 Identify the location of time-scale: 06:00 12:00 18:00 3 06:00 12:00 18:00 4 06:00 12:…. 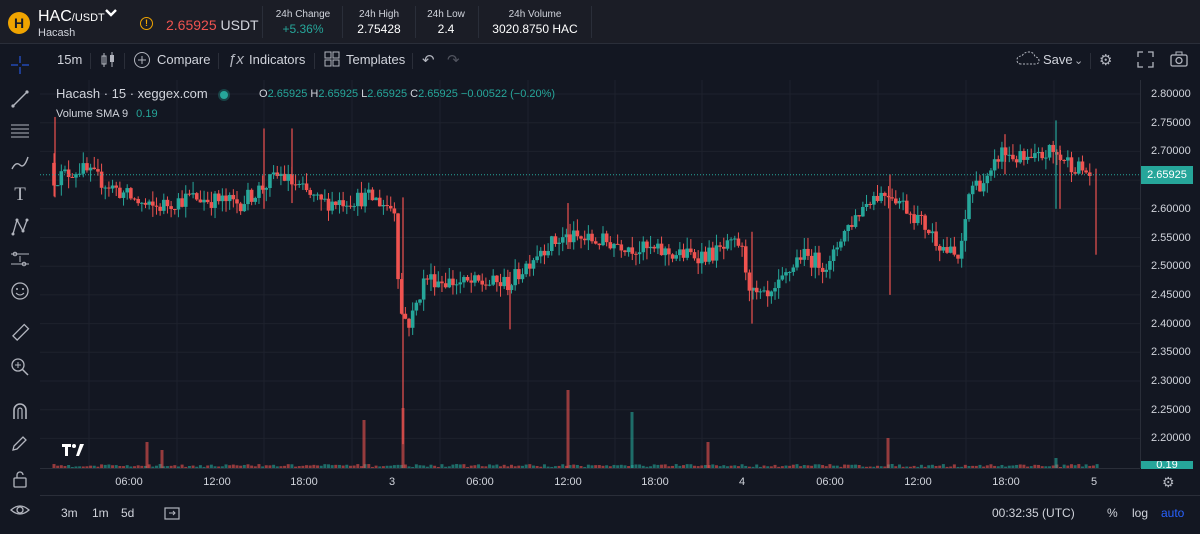
(590, 481).